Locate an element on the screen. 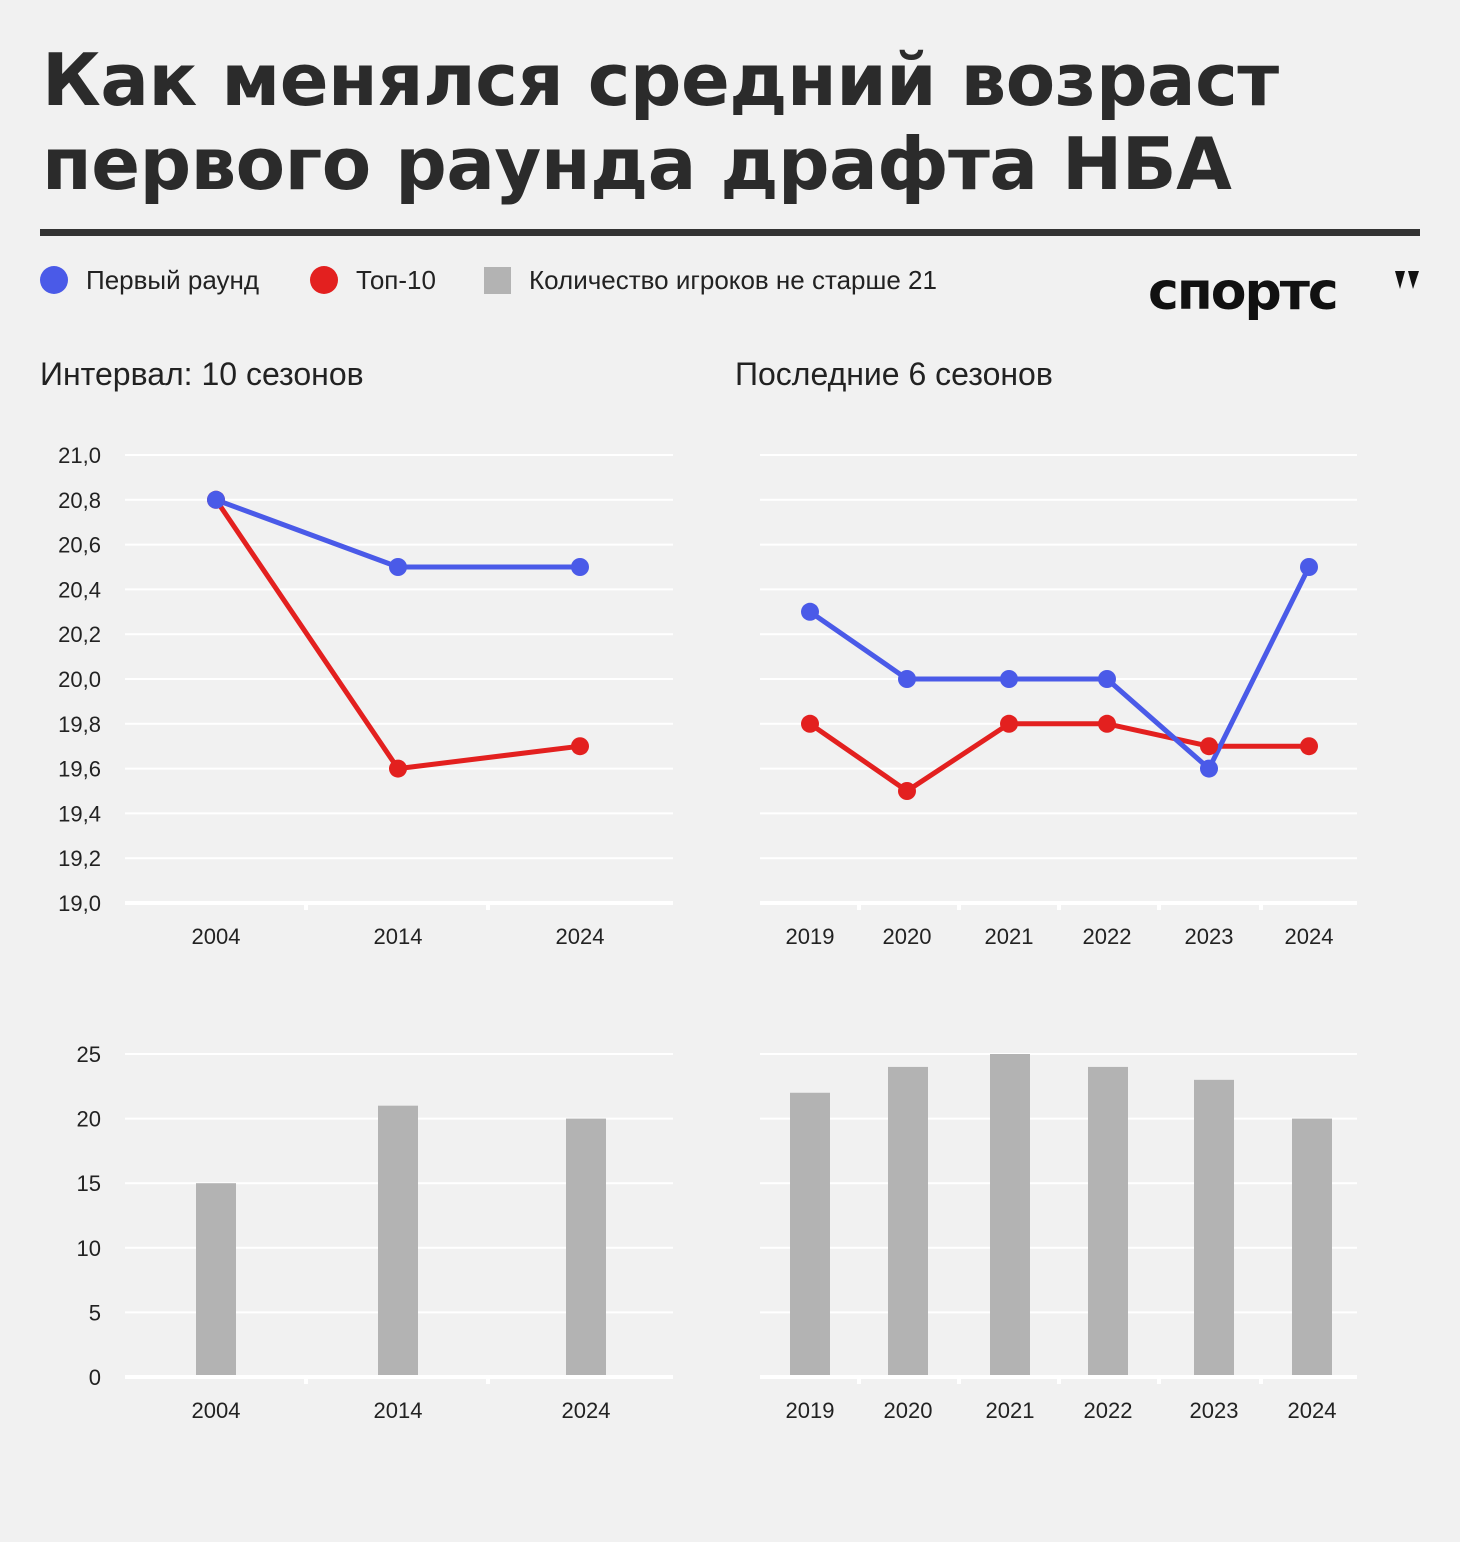 The image size is (1460, 1542). y-tick-label: 20,4 is located at coordinates (79, 589).